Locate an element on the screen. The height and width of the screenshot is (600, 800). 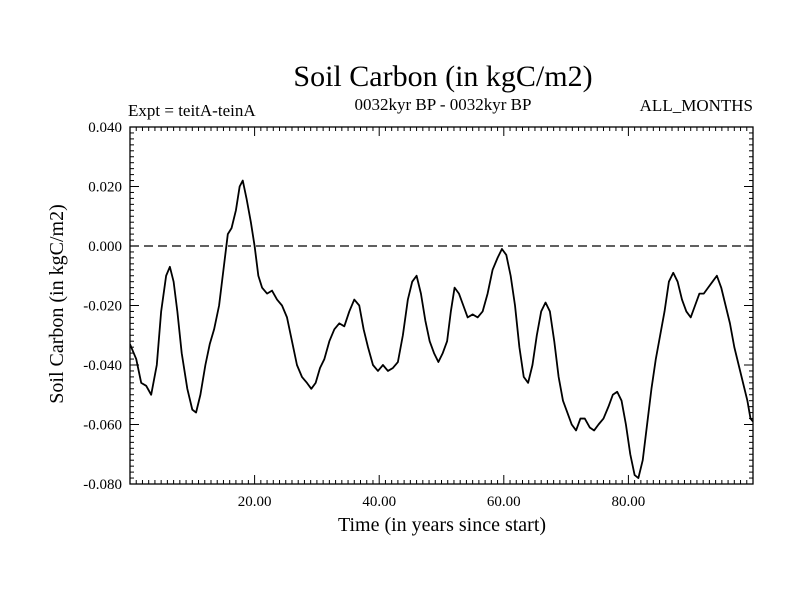
x-tick-label: 80.00 is located at coordinates (629, 502).